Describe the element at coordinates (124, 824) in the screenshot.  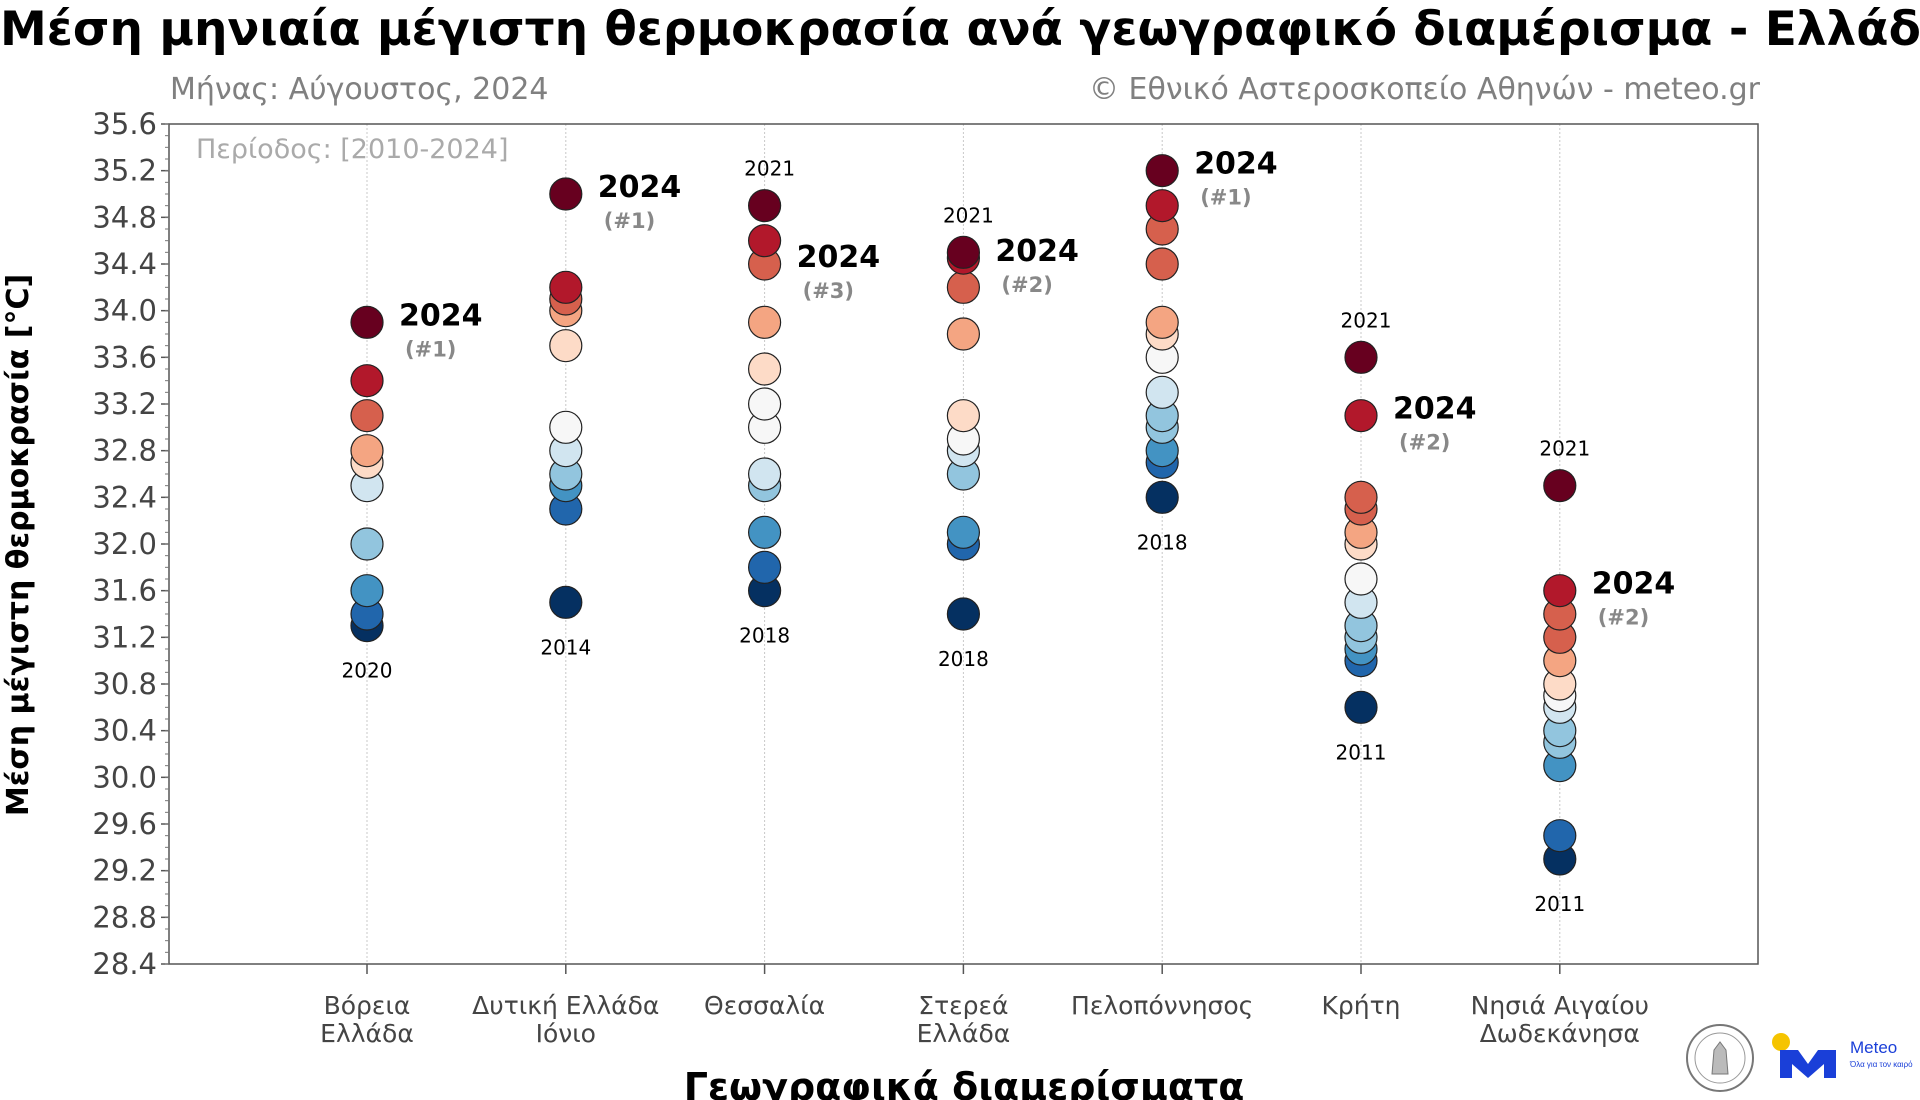
I see `y-tick-label: 29.6` at that location.